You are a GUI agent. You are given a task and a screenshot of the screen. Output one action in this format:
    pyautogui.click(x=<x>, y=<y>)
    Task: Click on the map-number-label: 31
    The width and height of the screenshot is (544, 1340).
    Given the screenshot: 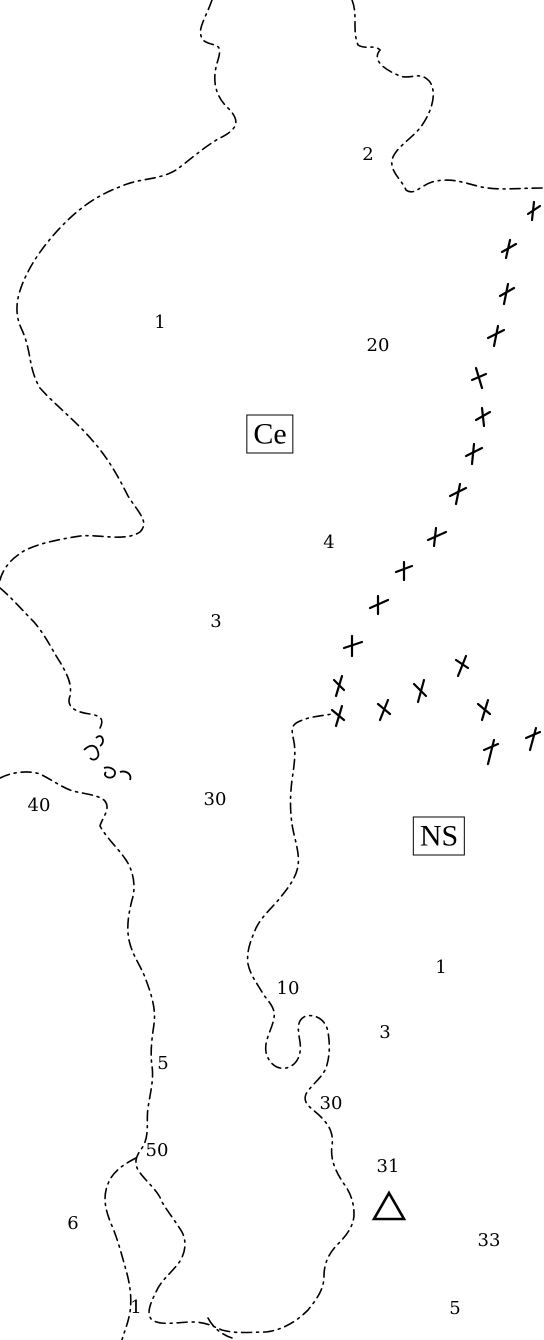 What is the action you would take?
    pyautogui.click(x=388, y=1166)
    